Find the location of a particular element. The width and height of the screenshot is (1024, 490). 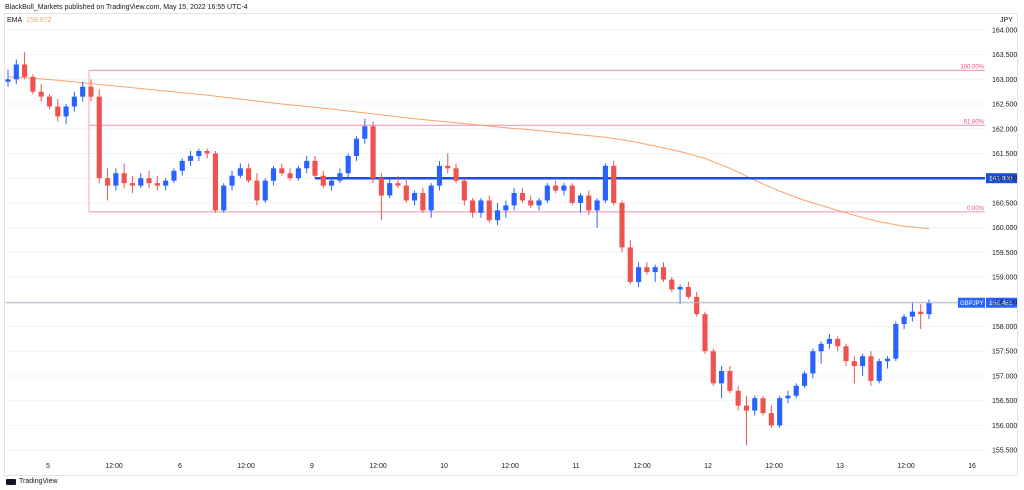

tradingview-logo-icon is located at coordinates (11, 481).